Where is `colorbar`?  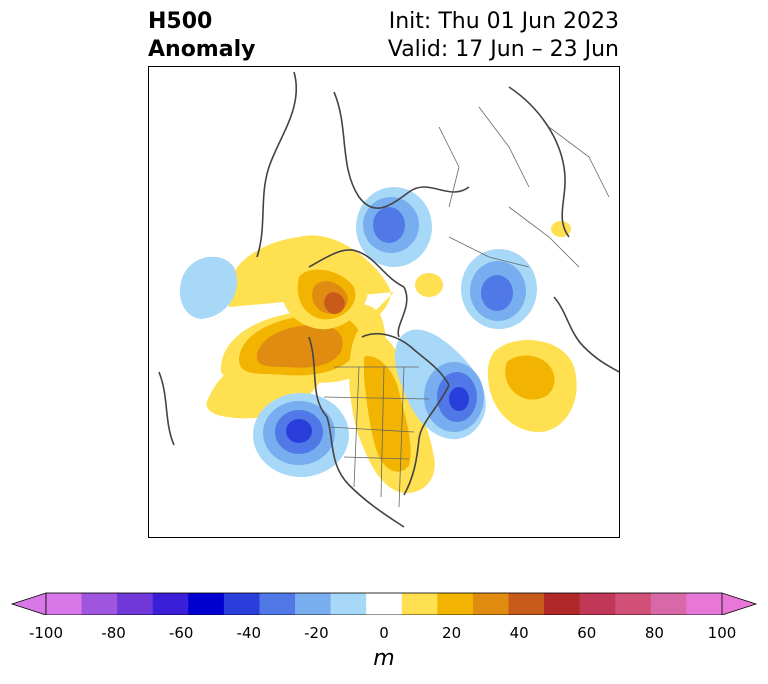 colorbar is located at coordinates (384, 603).